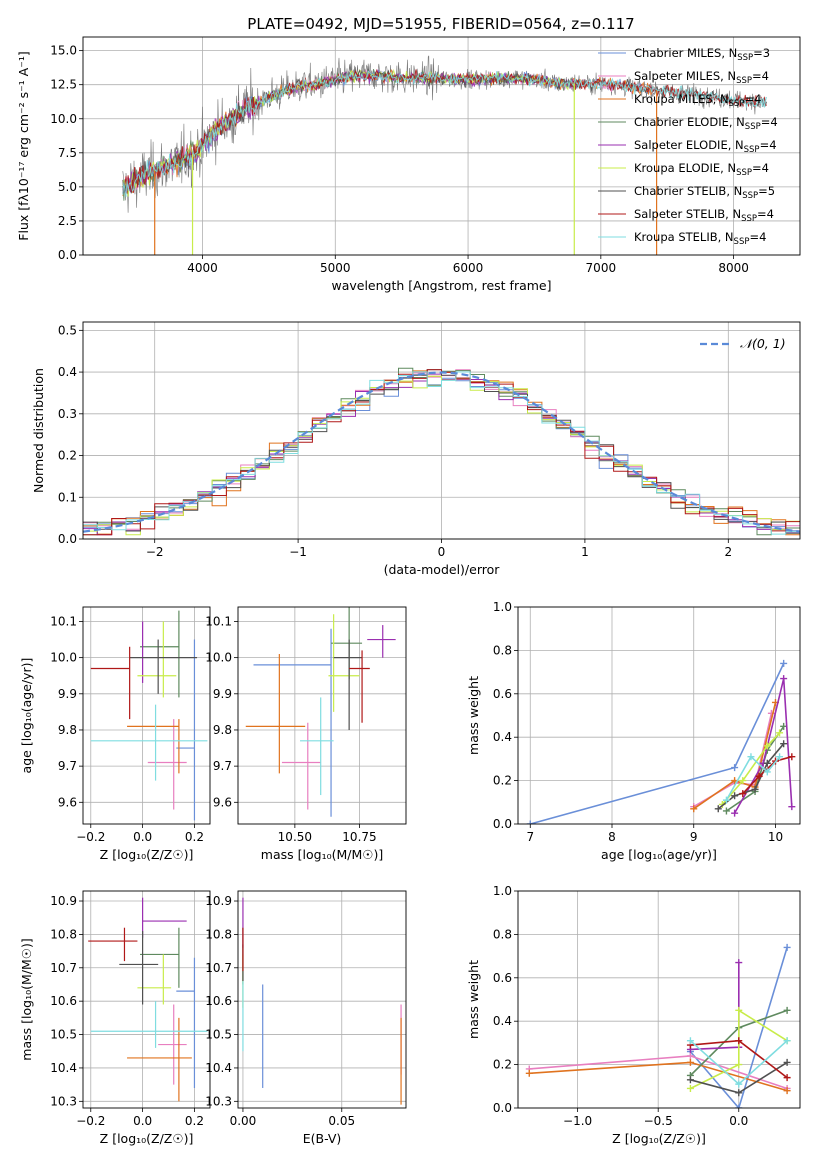 The image size is (819, 1170). What do you see at coordinates (67, 153) in the screenshot?
I see `y-tick-label: 7.5` at bounding box center [67, 153].